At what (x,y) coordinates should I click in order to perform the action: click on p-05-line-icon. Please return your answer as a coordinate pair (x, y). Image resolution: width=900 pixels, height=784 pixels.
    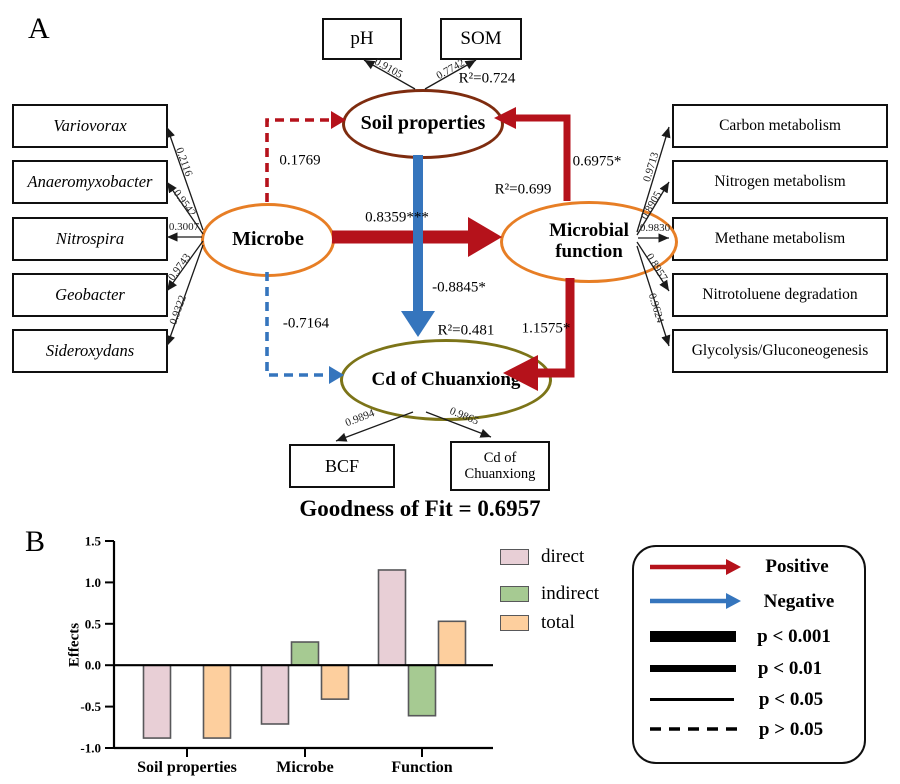
    Looking at the image, I should click on (692, 699).